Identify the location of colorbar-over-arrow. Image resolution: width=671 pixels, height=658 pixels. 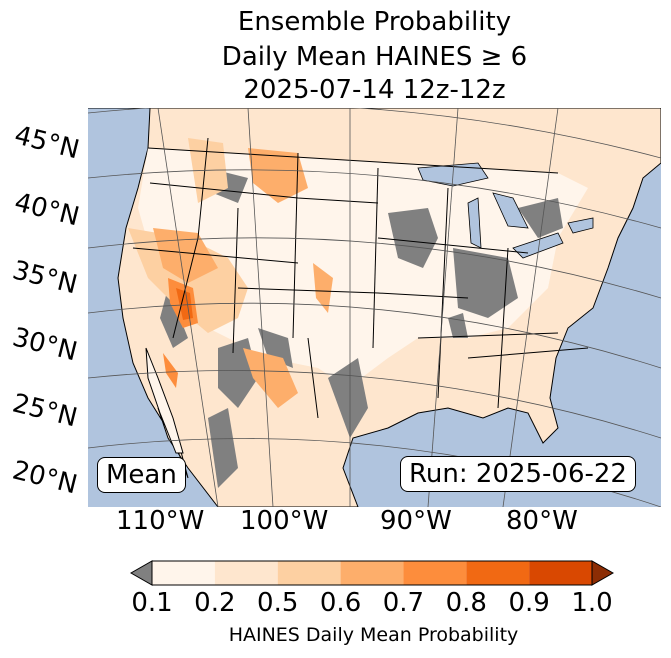
(602, 573).